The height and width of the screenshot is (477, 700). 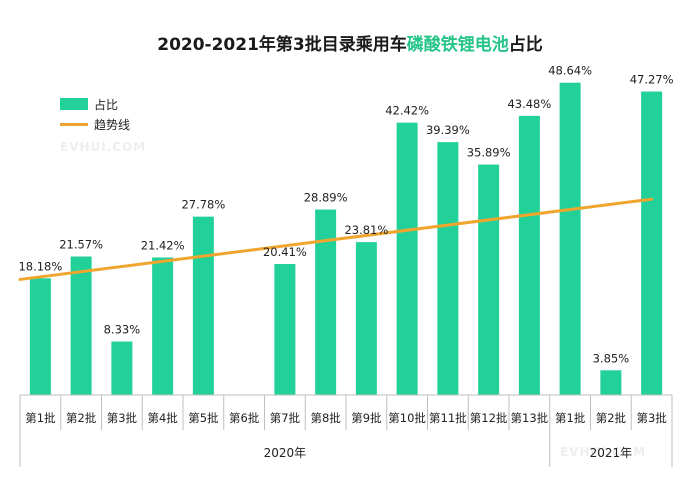 I want to click on legend-item-line: 趋势线, so click(x=95, y=124).